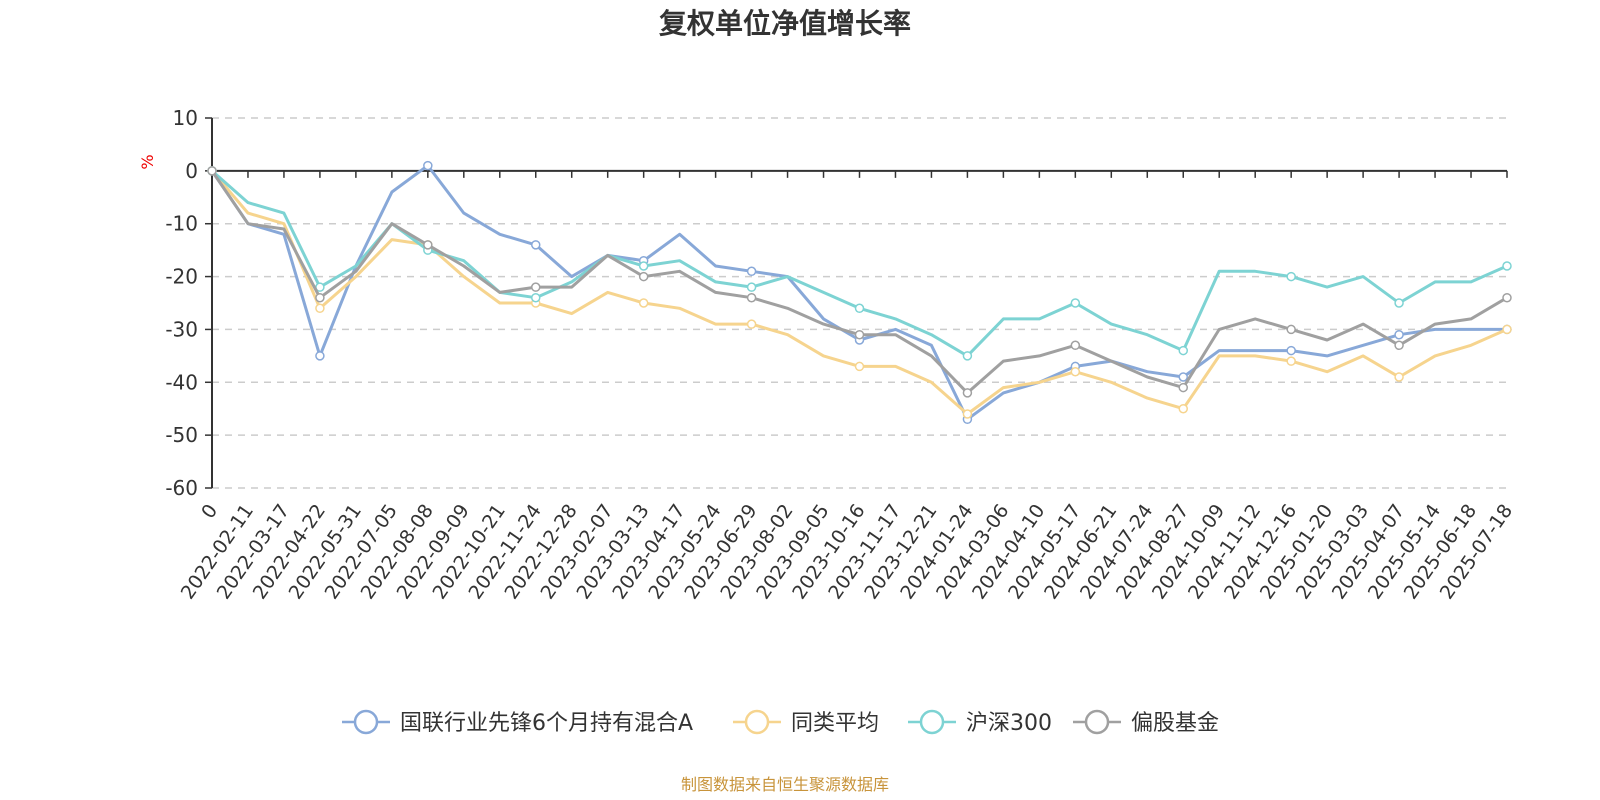 The width and height of the screenshot is (1600, 800). What do you see at coordinates (785, 784) in the screenshot?
I see `data-source-note: 制图数据来自恒生聚源数据库` at bounding box center [785, 784].